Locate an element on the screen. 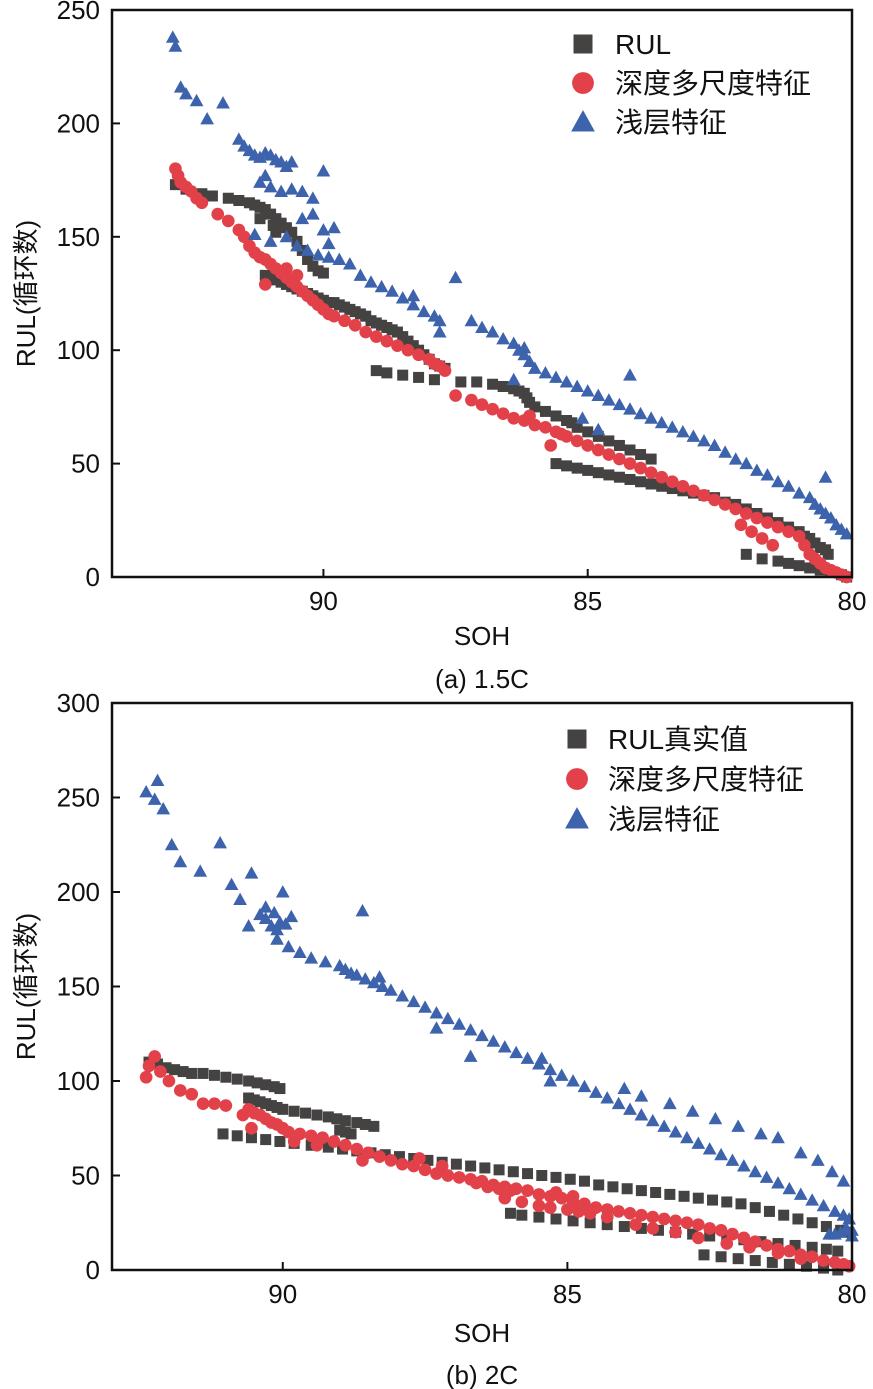  caption-b: (b) 2C is located at coordinates (482, 1374).